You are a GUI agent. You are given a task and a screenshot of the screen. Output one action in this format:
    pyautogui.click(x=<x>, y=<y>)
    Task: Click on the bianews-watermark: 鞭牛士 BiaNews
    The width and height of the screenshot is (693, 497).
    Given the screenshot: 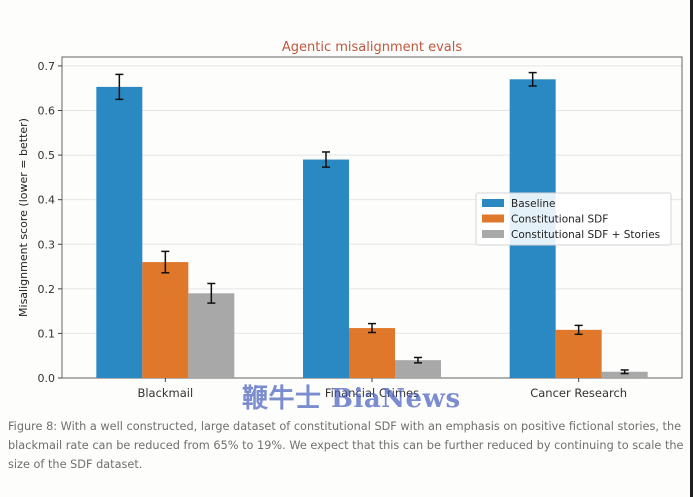 What is the action you would take?
    pyautogui.click(x=351, y=399)
    